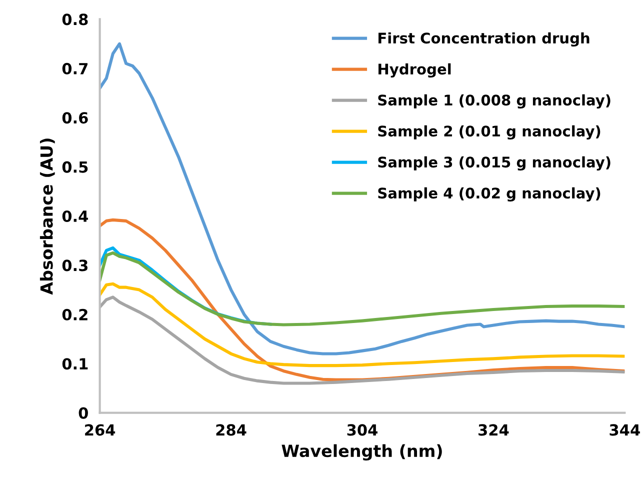  What do you see at coordinates (75, 314) in the screenshot?
I see `y-tick-label: 0.2` at bounding box center [75, 314].